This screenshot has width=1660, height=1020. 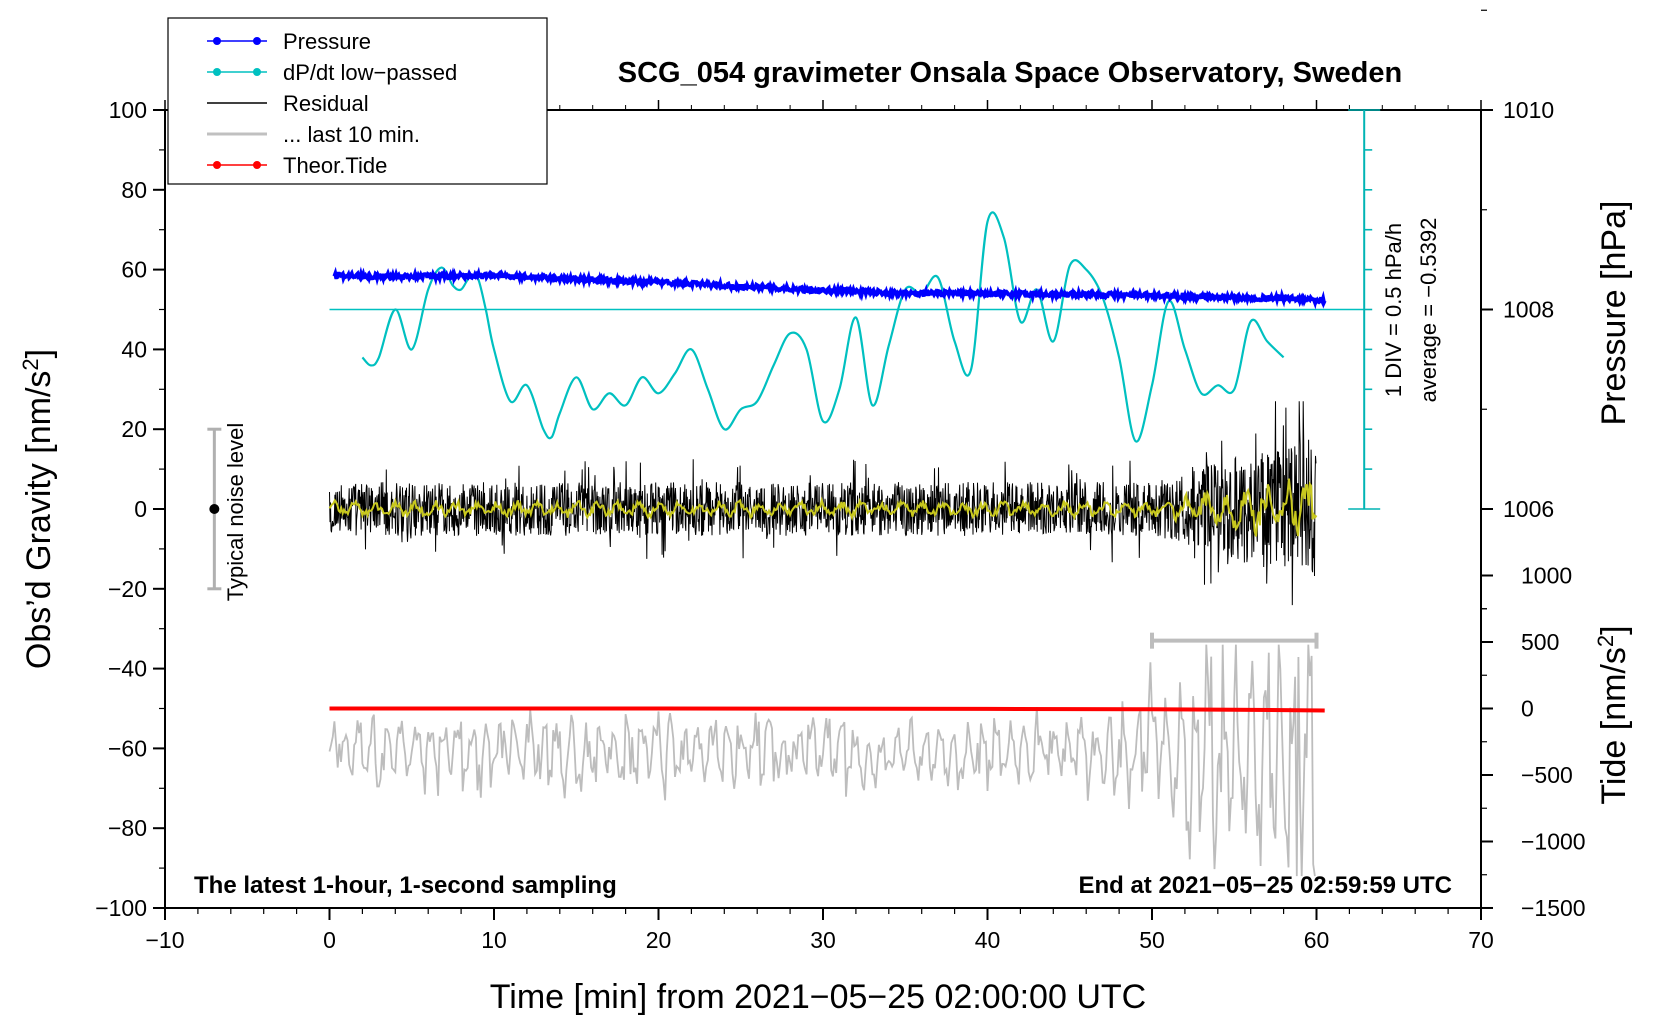 What do you see at coordinates (140, 509) in the screenshot?
I see `y-tick-label: 0` at bounding box center [140, 509].